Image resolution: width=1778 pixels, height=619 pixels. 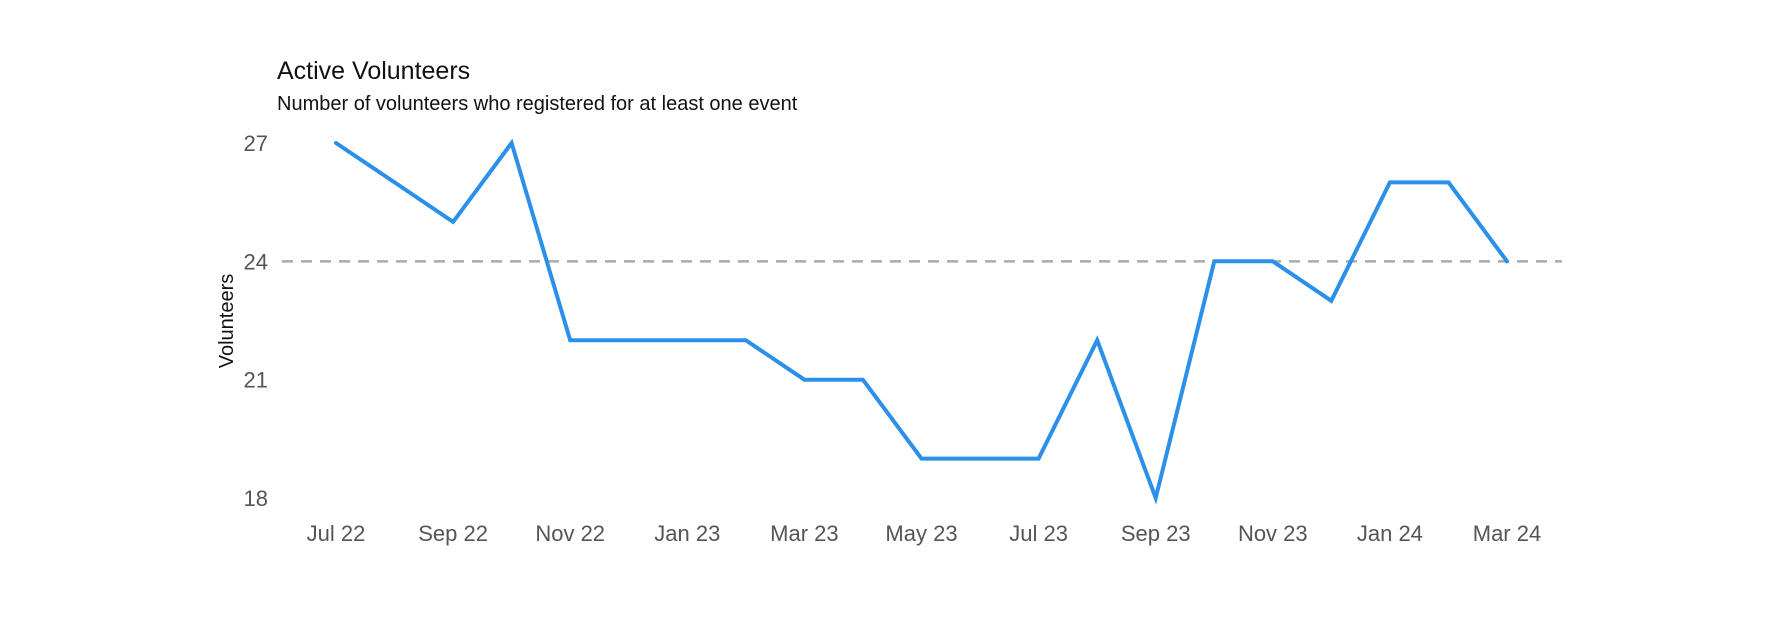 I want to click on y-axis-label: Volunteers, so click(x=227, y=321).